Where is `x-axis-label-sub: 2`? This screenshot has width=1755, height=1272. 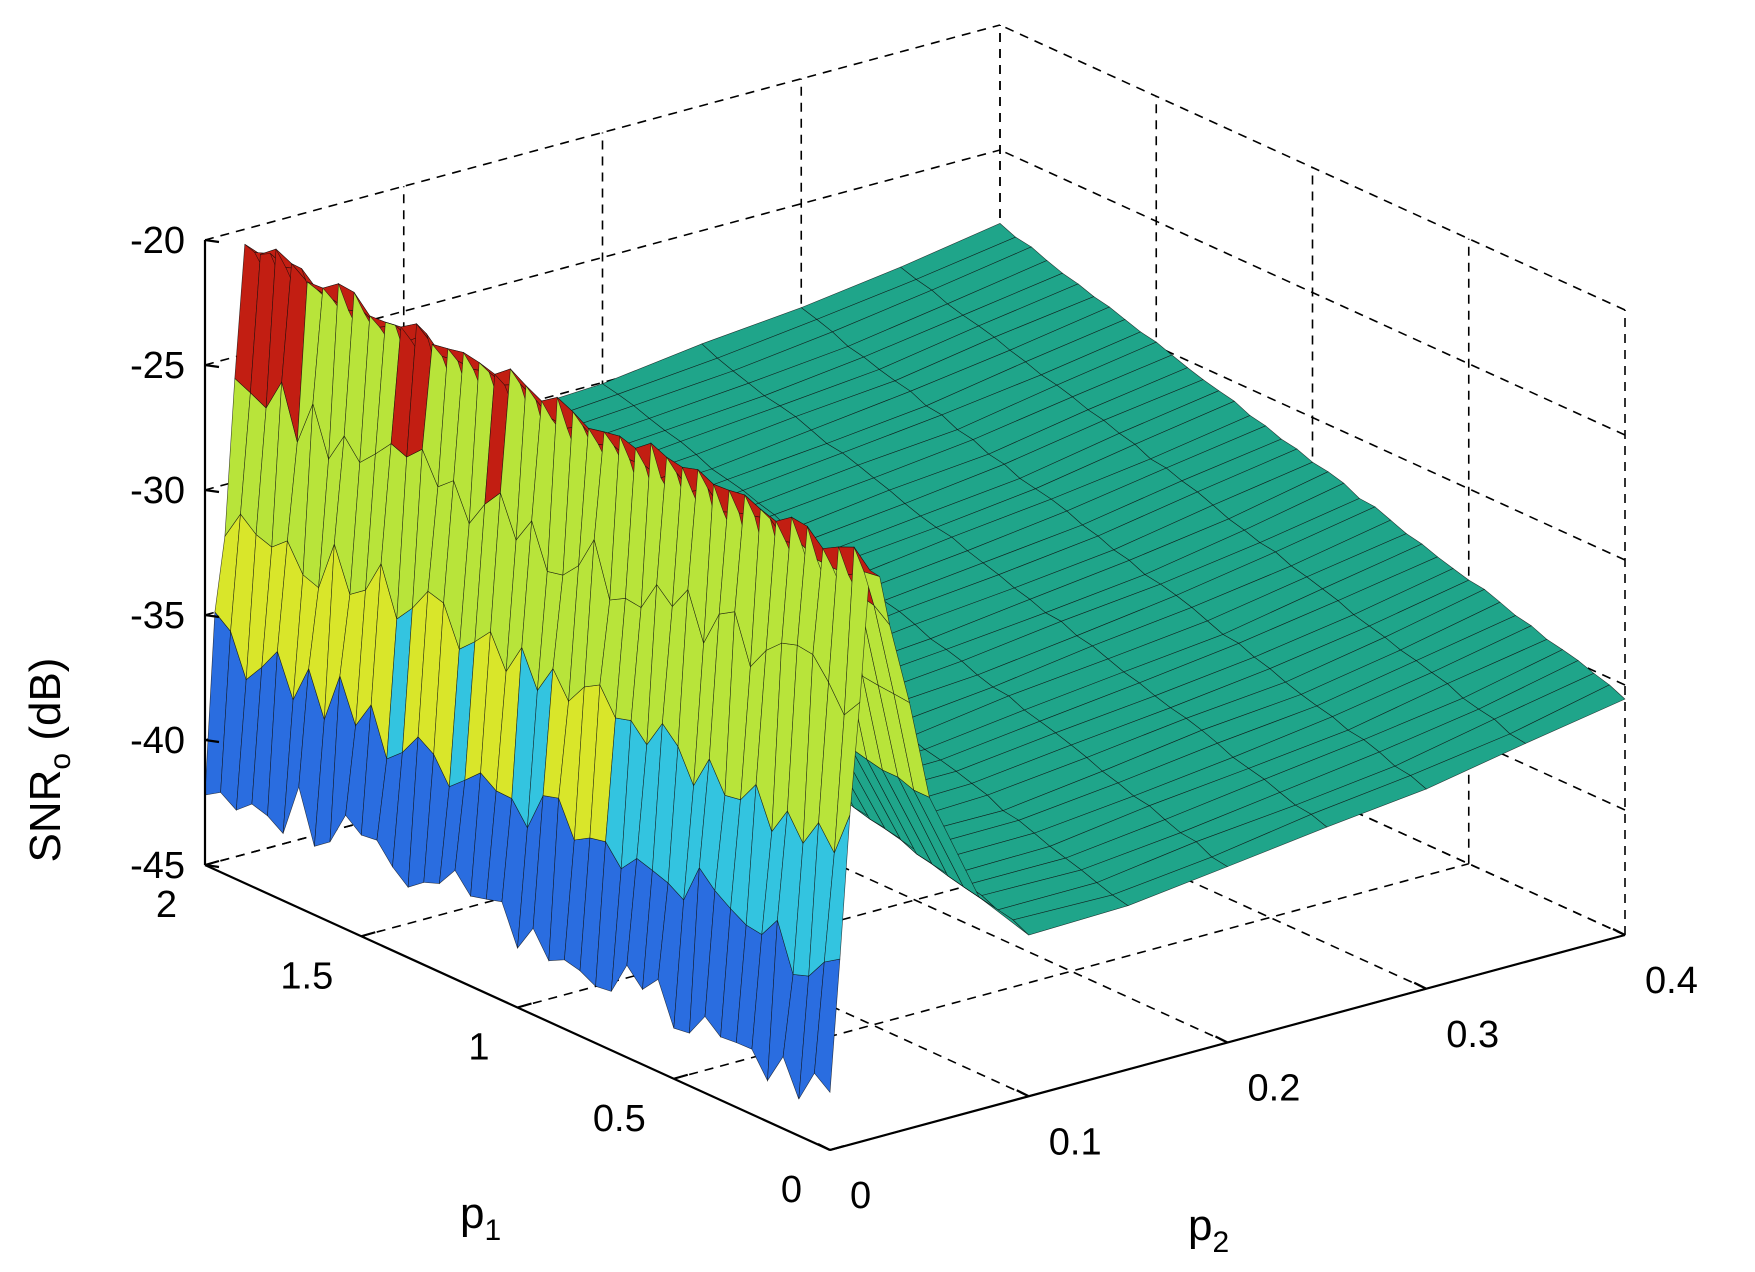
x-axis-label-sub: 2 is located at coordinates (1220, 1242).